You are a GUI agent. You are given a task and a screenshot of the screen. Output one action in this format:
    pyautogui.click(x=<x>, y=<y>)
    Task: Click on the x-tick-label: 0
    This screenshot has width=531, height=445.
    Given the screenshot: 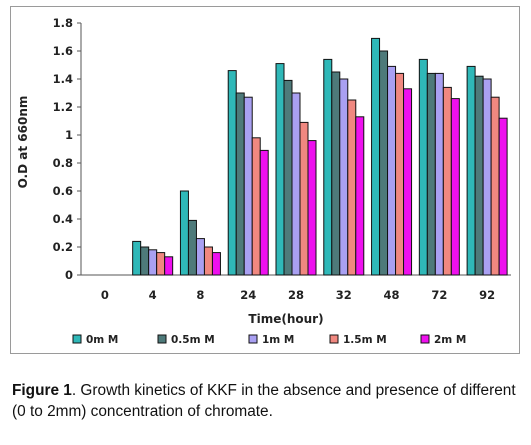 What is the action you would take?
    pyautogui.click(x=105, y=295)
    